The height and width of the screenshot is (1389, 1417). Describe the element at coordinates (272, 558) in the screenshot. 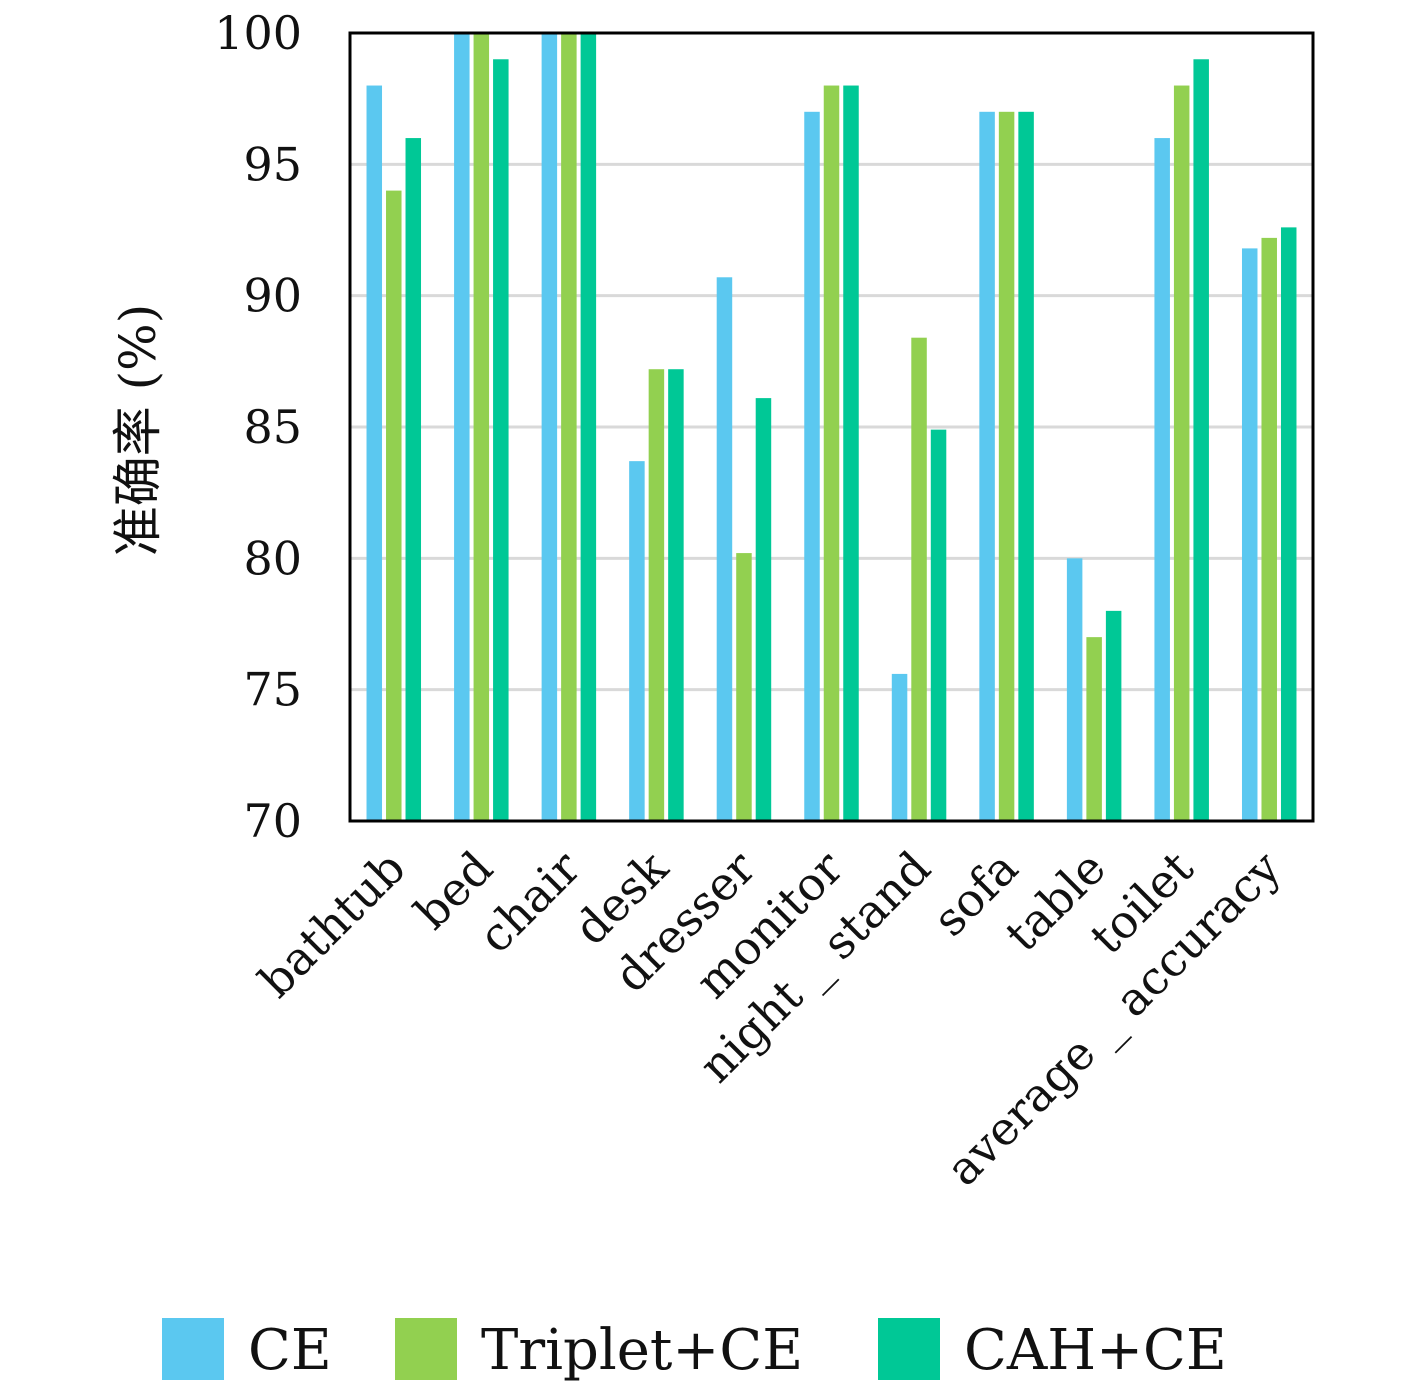

I see `y-tick-label: 80` at that location.